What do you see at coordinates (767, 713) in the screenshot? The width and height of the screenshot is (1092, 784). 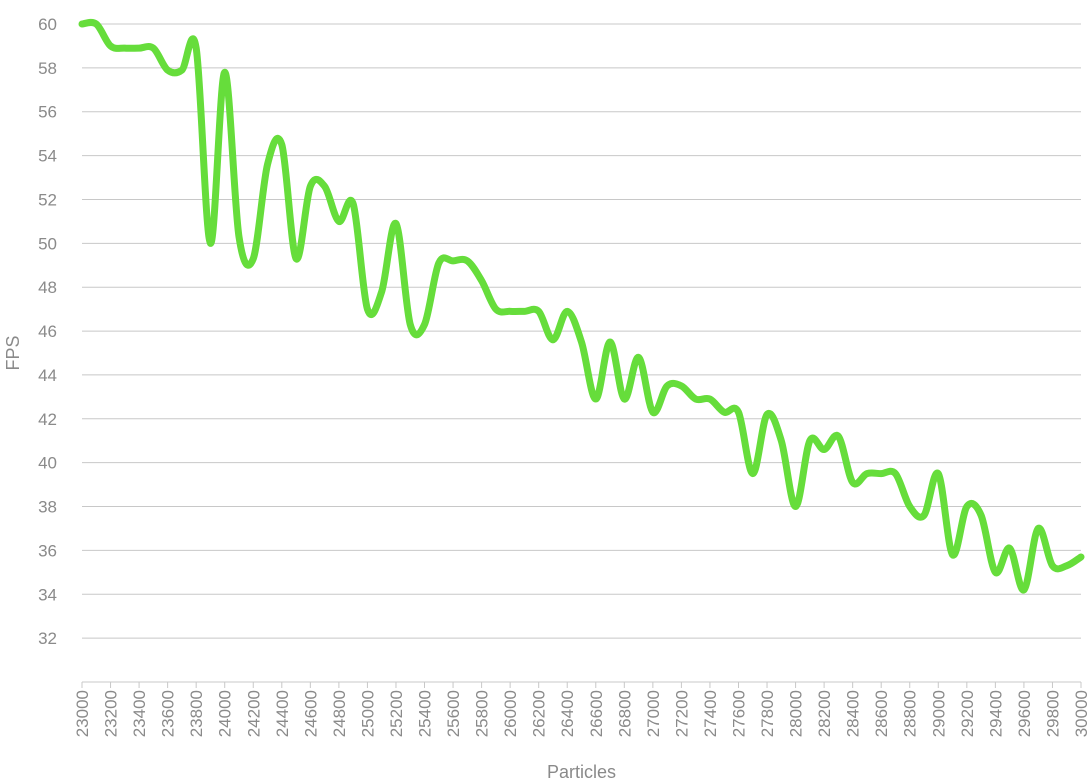 I see `x-tick-label: 27800` at bounding box center [767, 713].